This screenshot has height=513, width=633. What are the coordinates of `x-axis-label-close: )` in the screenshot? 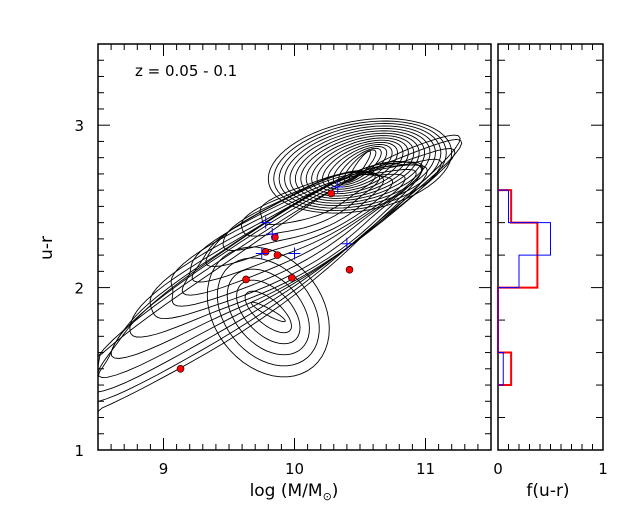 It's located at (335, 491).